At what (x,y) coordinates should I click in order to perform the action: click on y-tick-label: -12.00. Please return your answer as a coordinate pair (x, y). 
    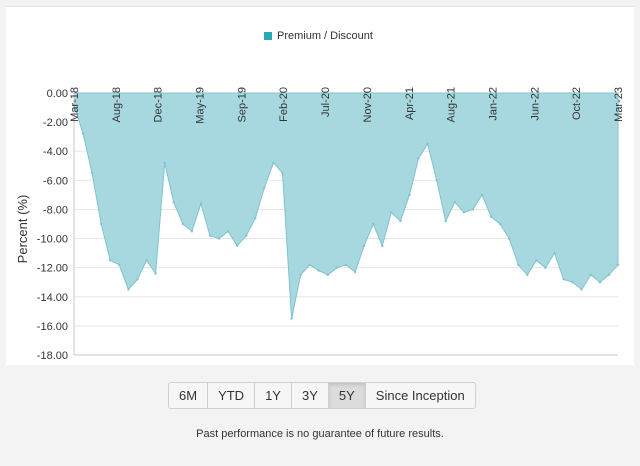
    Looking at the image, I should click on (52, 269).